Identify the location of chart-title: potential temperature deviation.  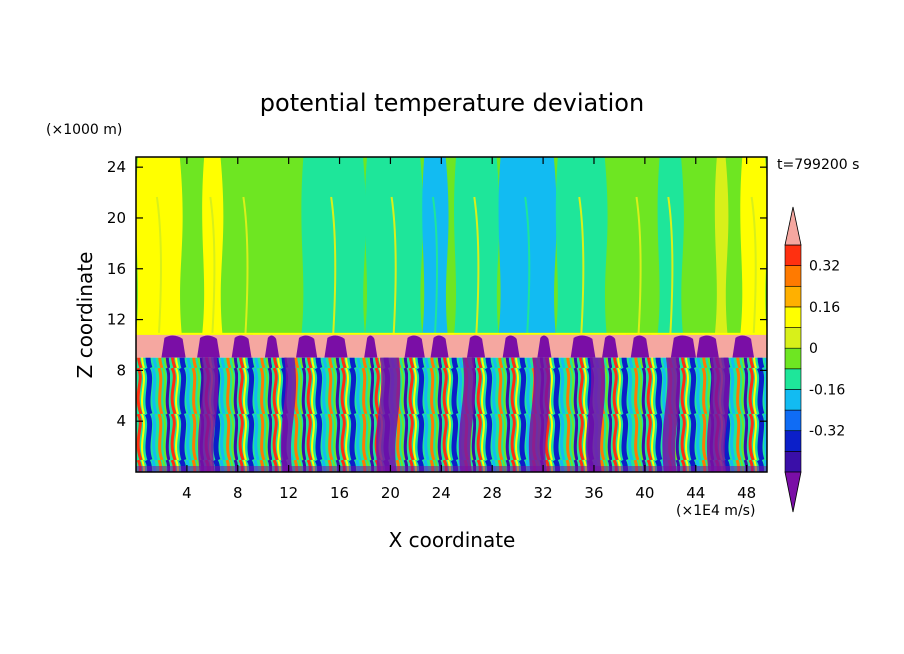
(452, 103).